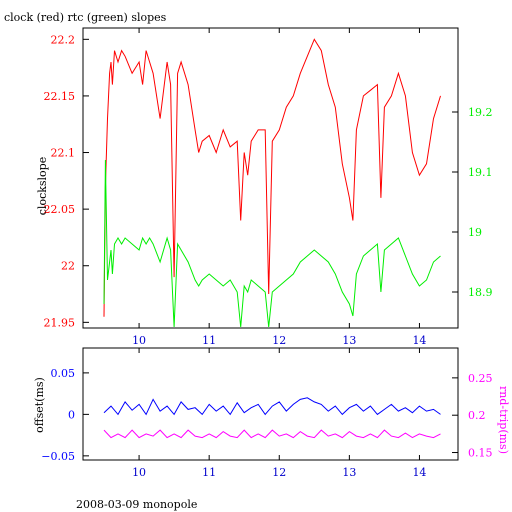 The image size is (512, 512). Describe the element at coordinates (85, 17) in the screenshot. I see `chart-title: clock (red) rtc (green) slopes` at that location.